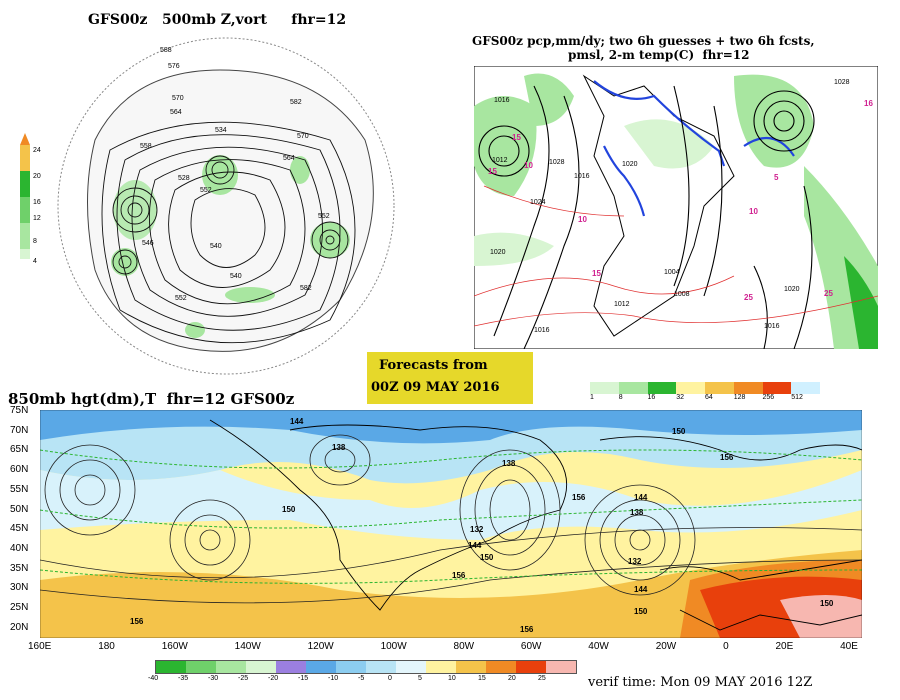 The height and width of the screenshot is (700, 900). Describe the element at coordinates (25, 196) in the screenshot. I see `colorbar-500mb` at that location.